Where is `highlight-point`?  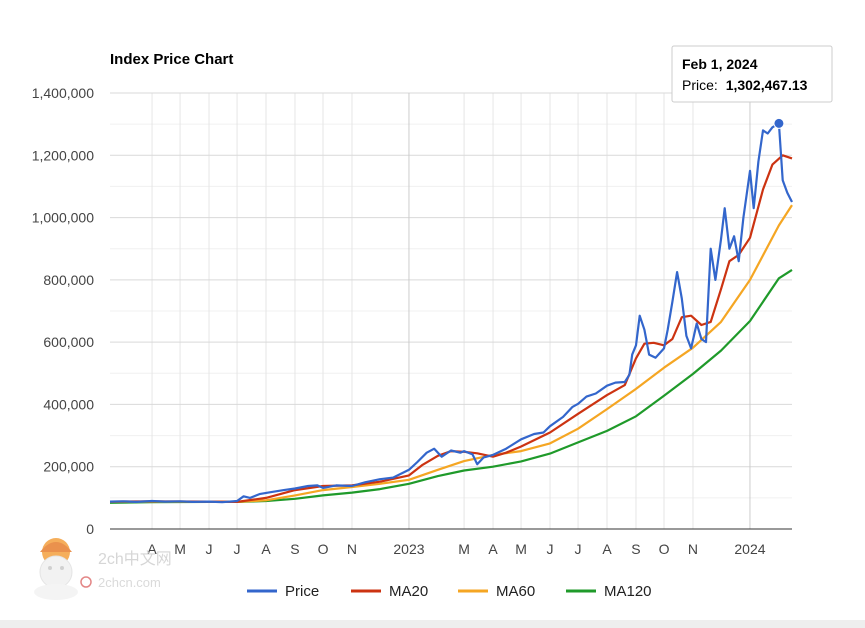
highlight-point is located at coordinates (779, 123).